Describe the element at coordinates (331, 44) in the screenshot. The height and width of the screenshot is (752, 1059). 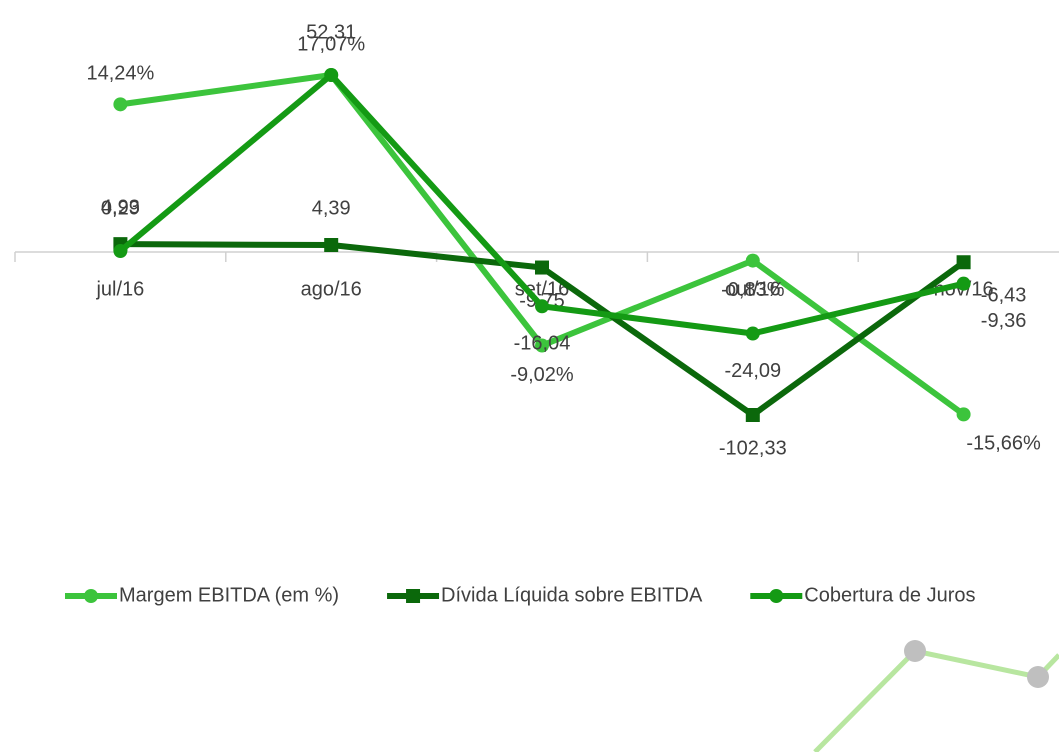
I see `data-label: 17,07%` at that location.